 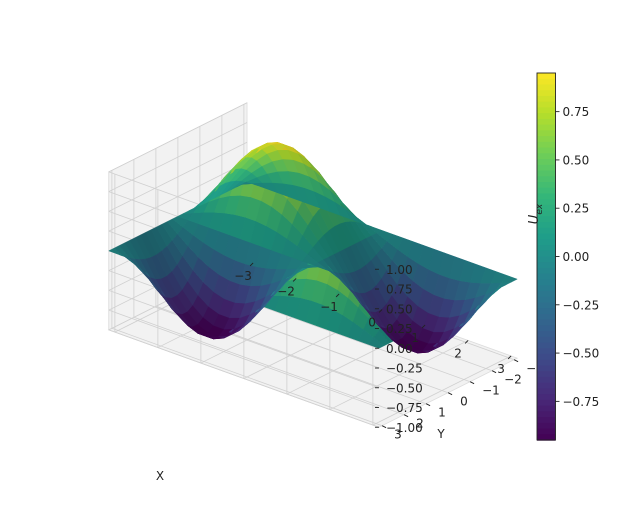 What do you see at coordinates (576, 257) in the screenshot?
I see `colorbar-tick-label: 0.00` at bounding box center [576, 257].